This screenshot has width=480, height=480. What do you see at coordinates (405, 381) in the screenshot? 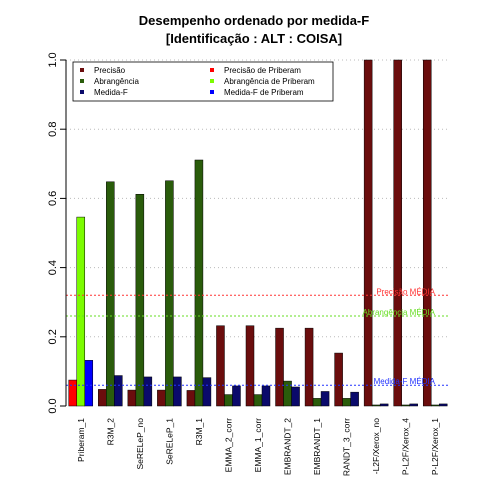
I see `reference-line-label: Medida-F MÉDIA` at bounding box center [405, 381].